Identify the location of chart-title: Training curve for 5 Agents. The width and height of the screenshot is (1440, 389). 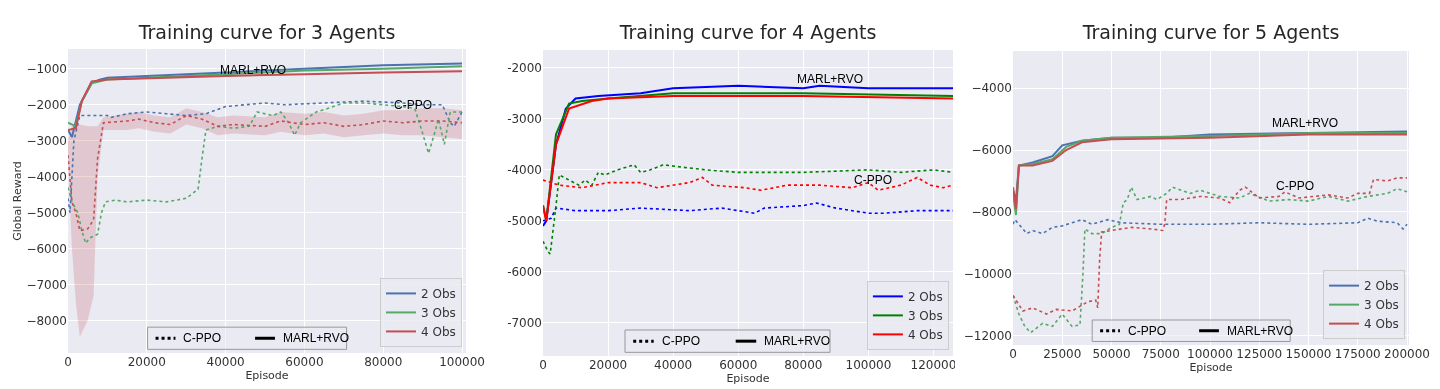
(1210, 31).